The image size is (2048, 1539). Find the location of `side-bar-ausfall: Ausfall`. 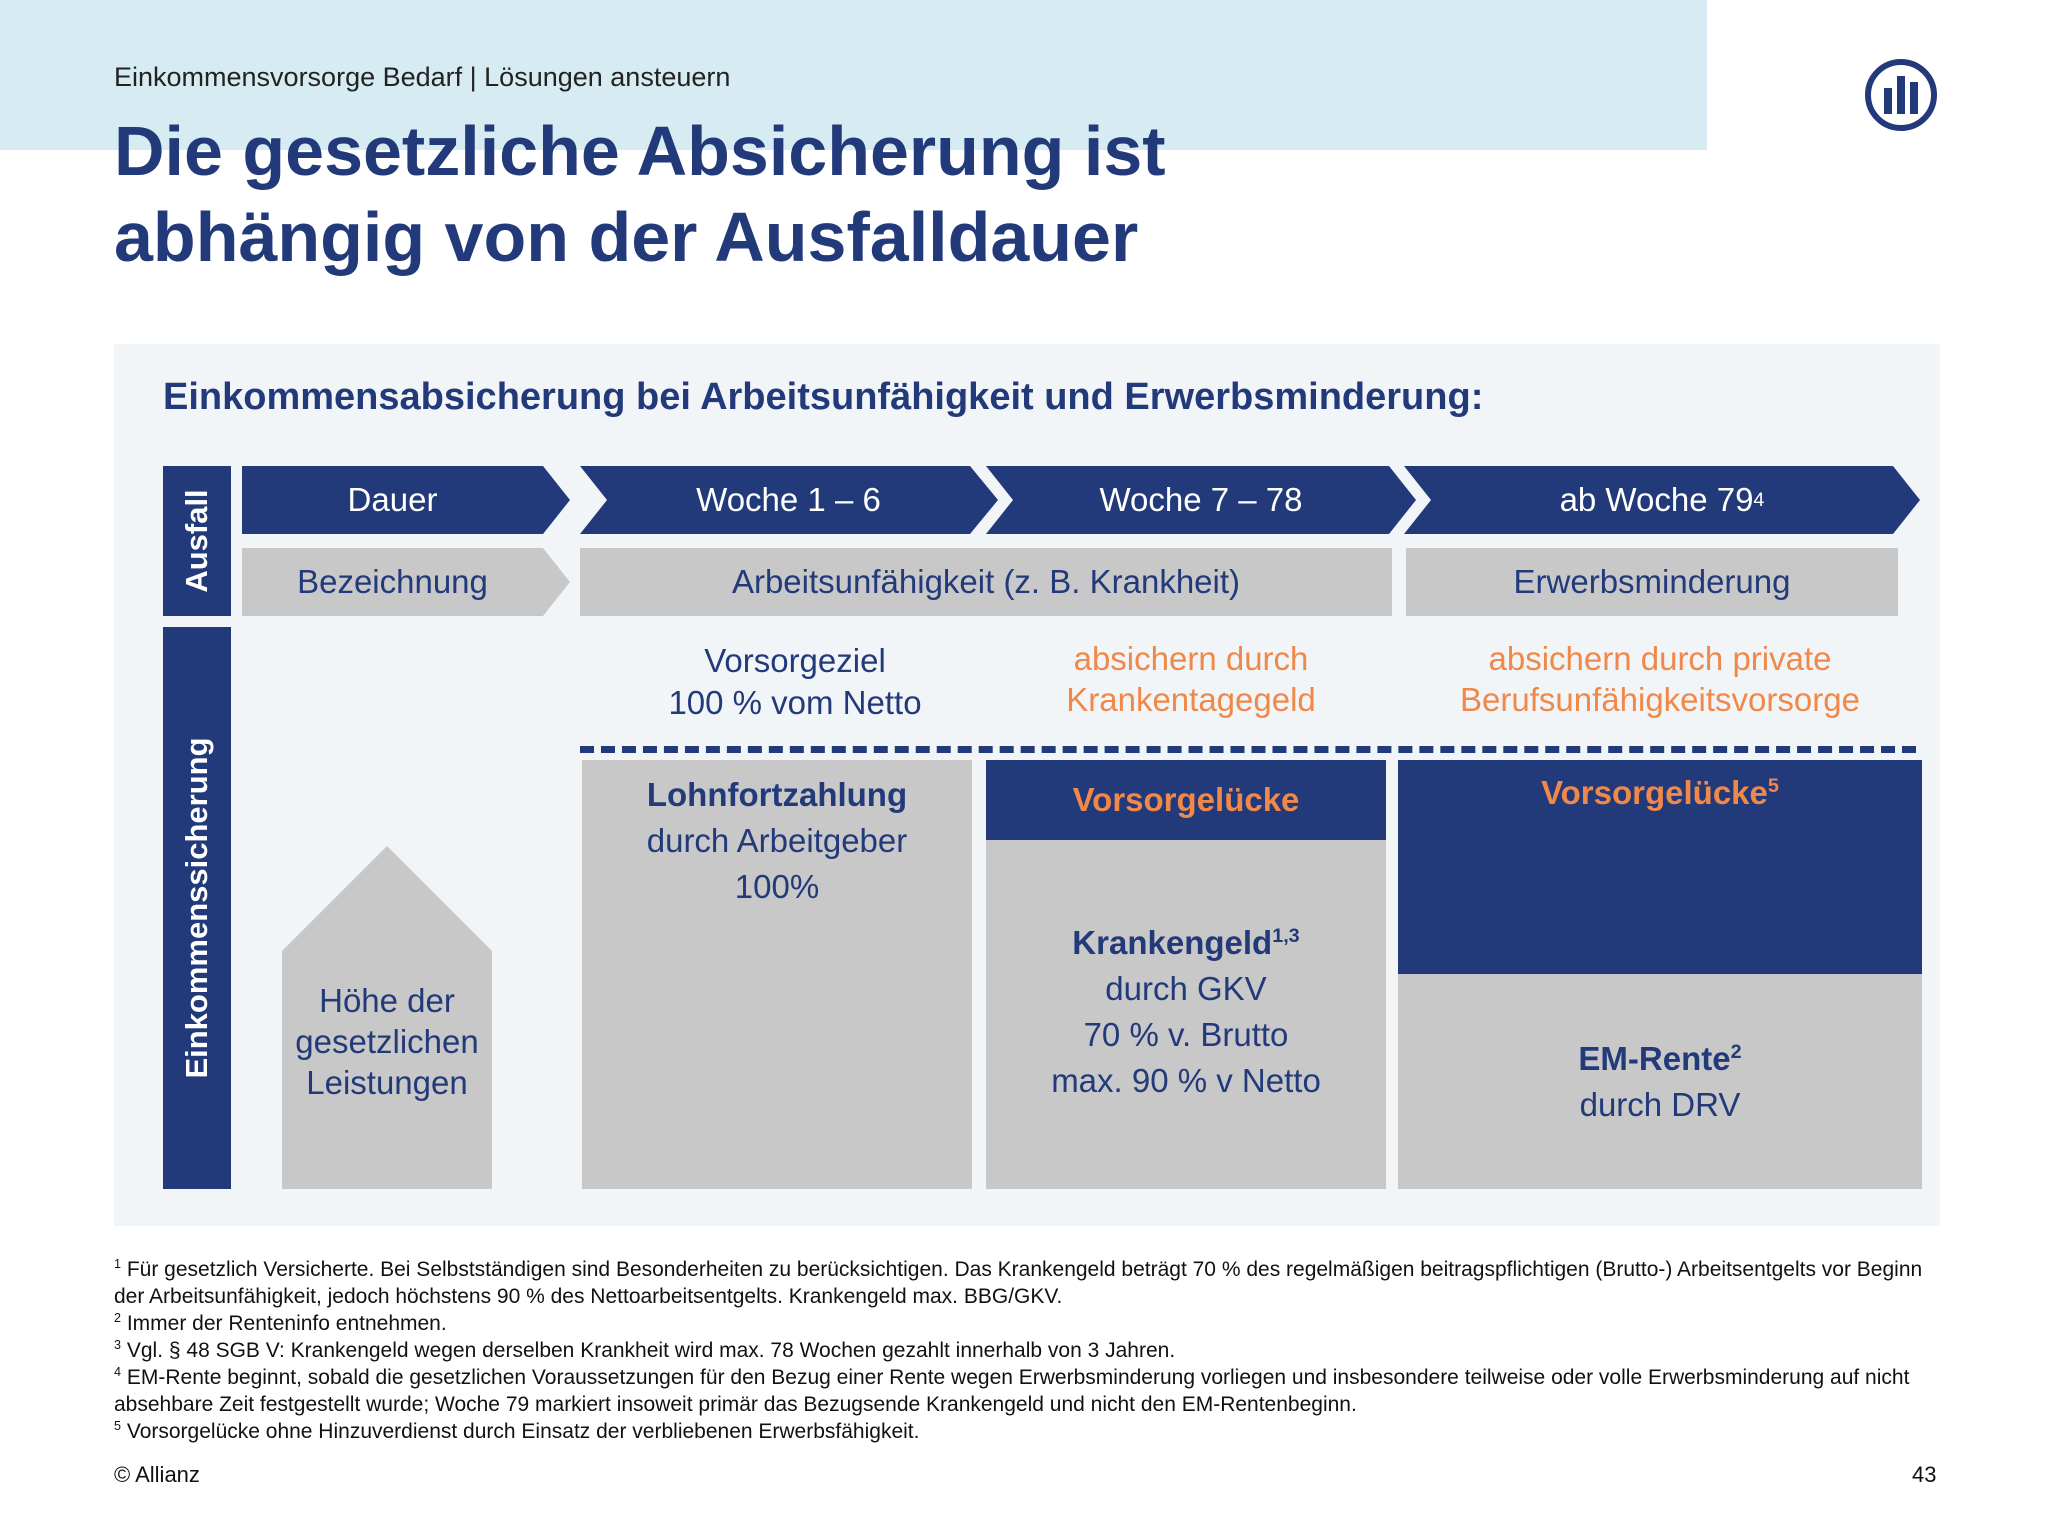

side-bar-ausfall: Ausfall is located at coordinates (197, 541).